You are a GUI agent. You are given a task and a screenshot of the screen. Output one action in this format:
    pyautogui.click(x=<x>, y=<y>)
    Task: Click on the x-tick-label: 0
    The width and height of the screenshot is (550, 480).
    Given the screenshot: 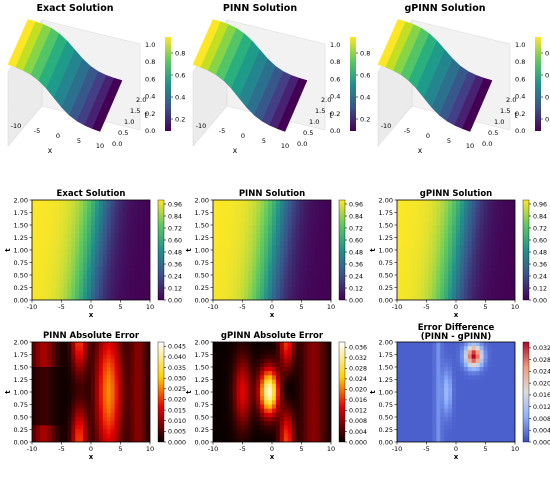 What is the action you would take?
    pyautogui.click(x=243, y=136)
    